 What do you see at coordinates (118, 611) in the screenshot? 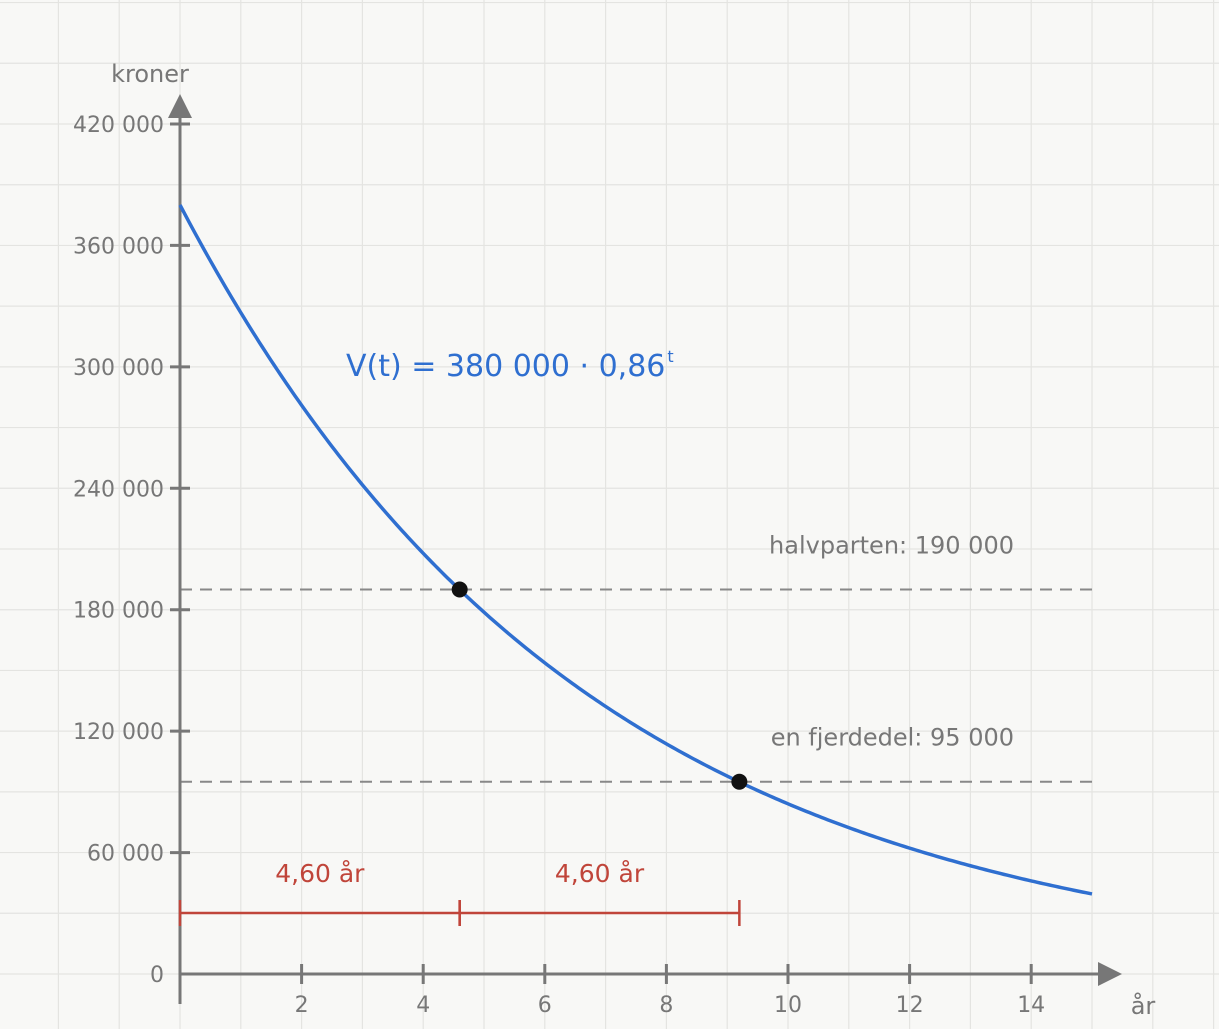
I see `y-tick-label: 180 000` at bounding box center [118, 611].